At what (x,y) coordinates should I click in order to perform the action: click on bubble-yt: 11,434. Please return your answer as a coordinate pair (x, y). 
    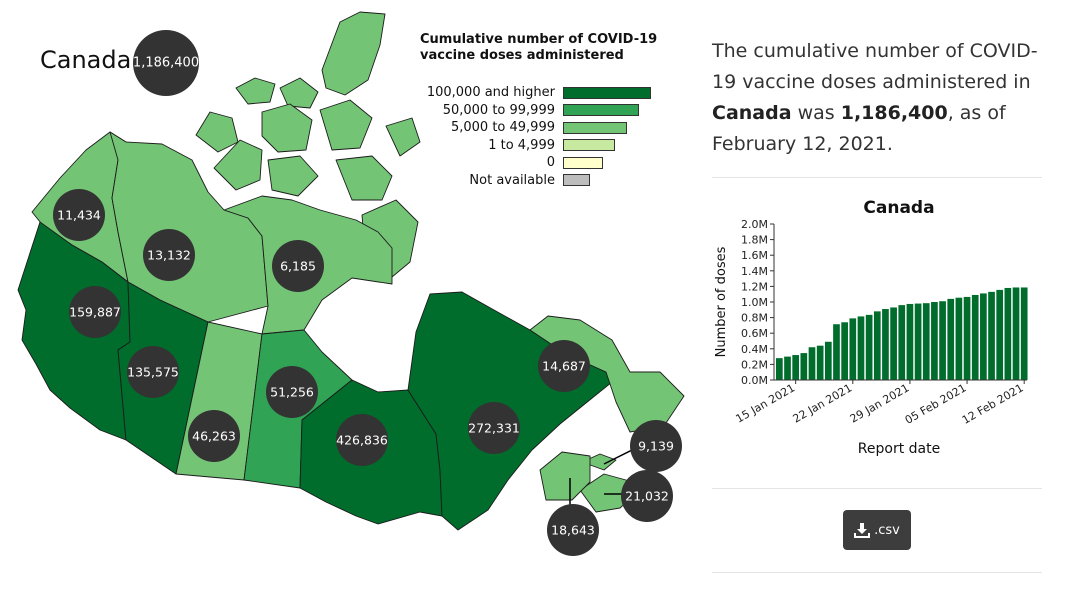
    Looking at the image, I should click on (79, 215).